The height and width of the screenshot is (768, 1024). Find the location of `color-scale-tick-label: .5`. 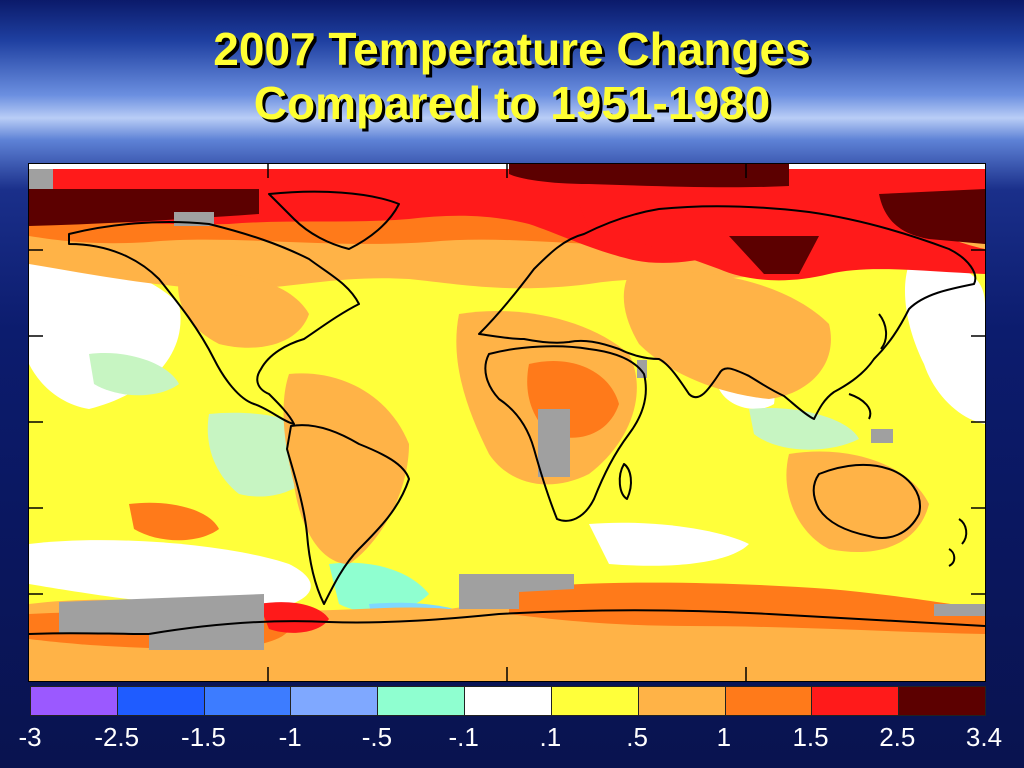

color-scale-tick-label: .5 is located at coordinates (637, 737).